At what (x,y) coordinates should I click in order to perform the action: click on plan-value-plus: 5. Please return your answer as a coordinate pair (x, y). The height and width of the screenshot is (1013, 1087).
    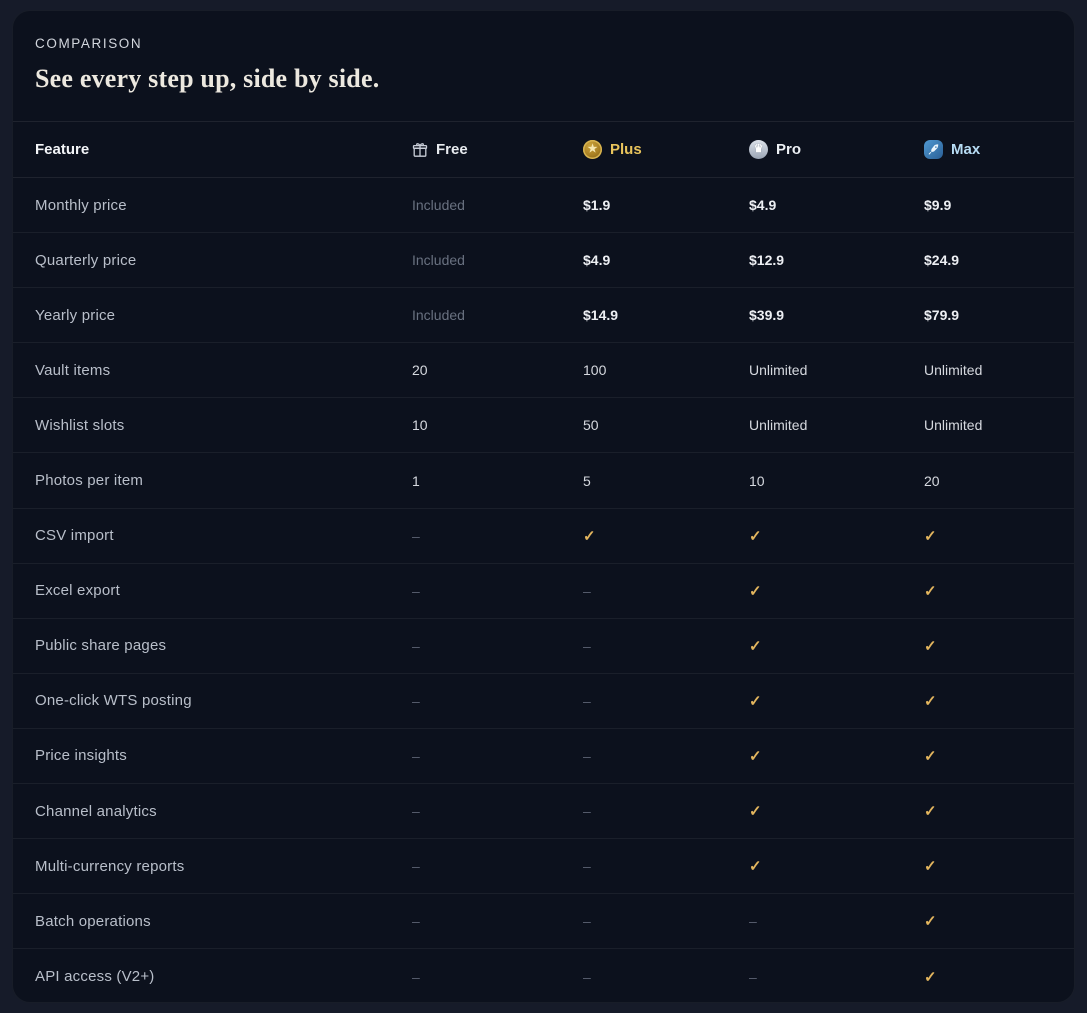
    Looking at the image, I should click on (587, 480).